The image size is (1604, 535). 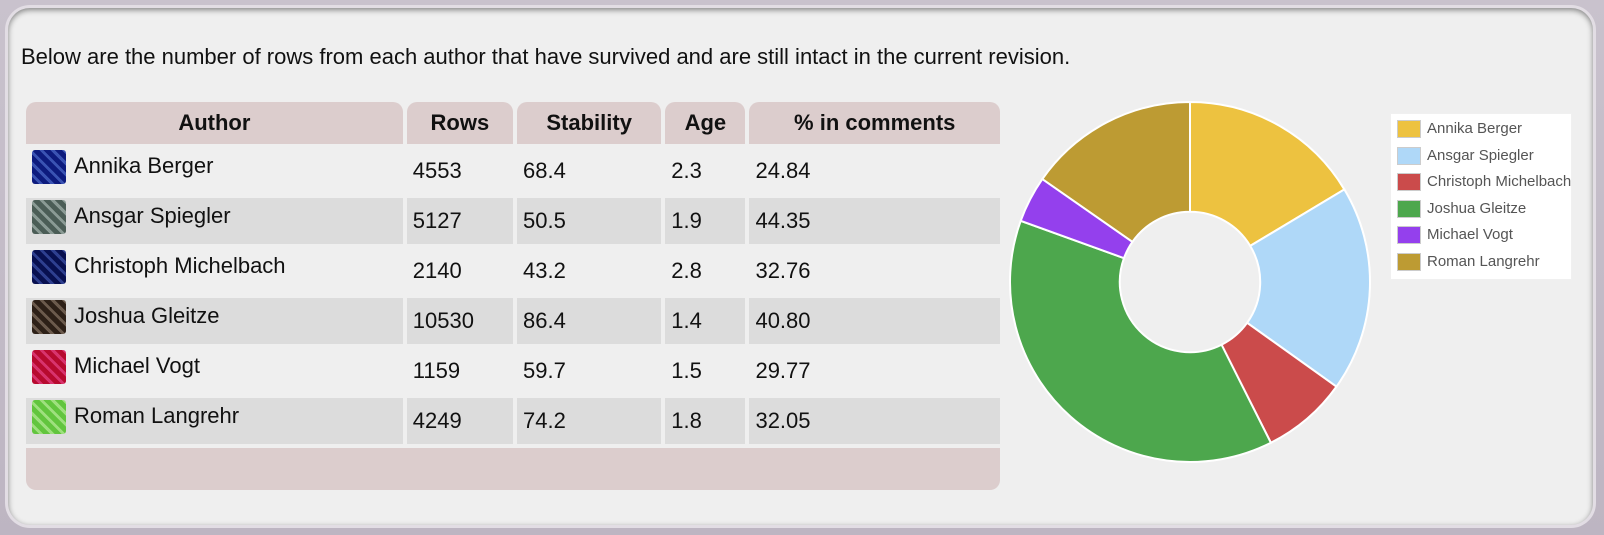 I want to click on rows-cell: 1159, so click(x=459, y=371).